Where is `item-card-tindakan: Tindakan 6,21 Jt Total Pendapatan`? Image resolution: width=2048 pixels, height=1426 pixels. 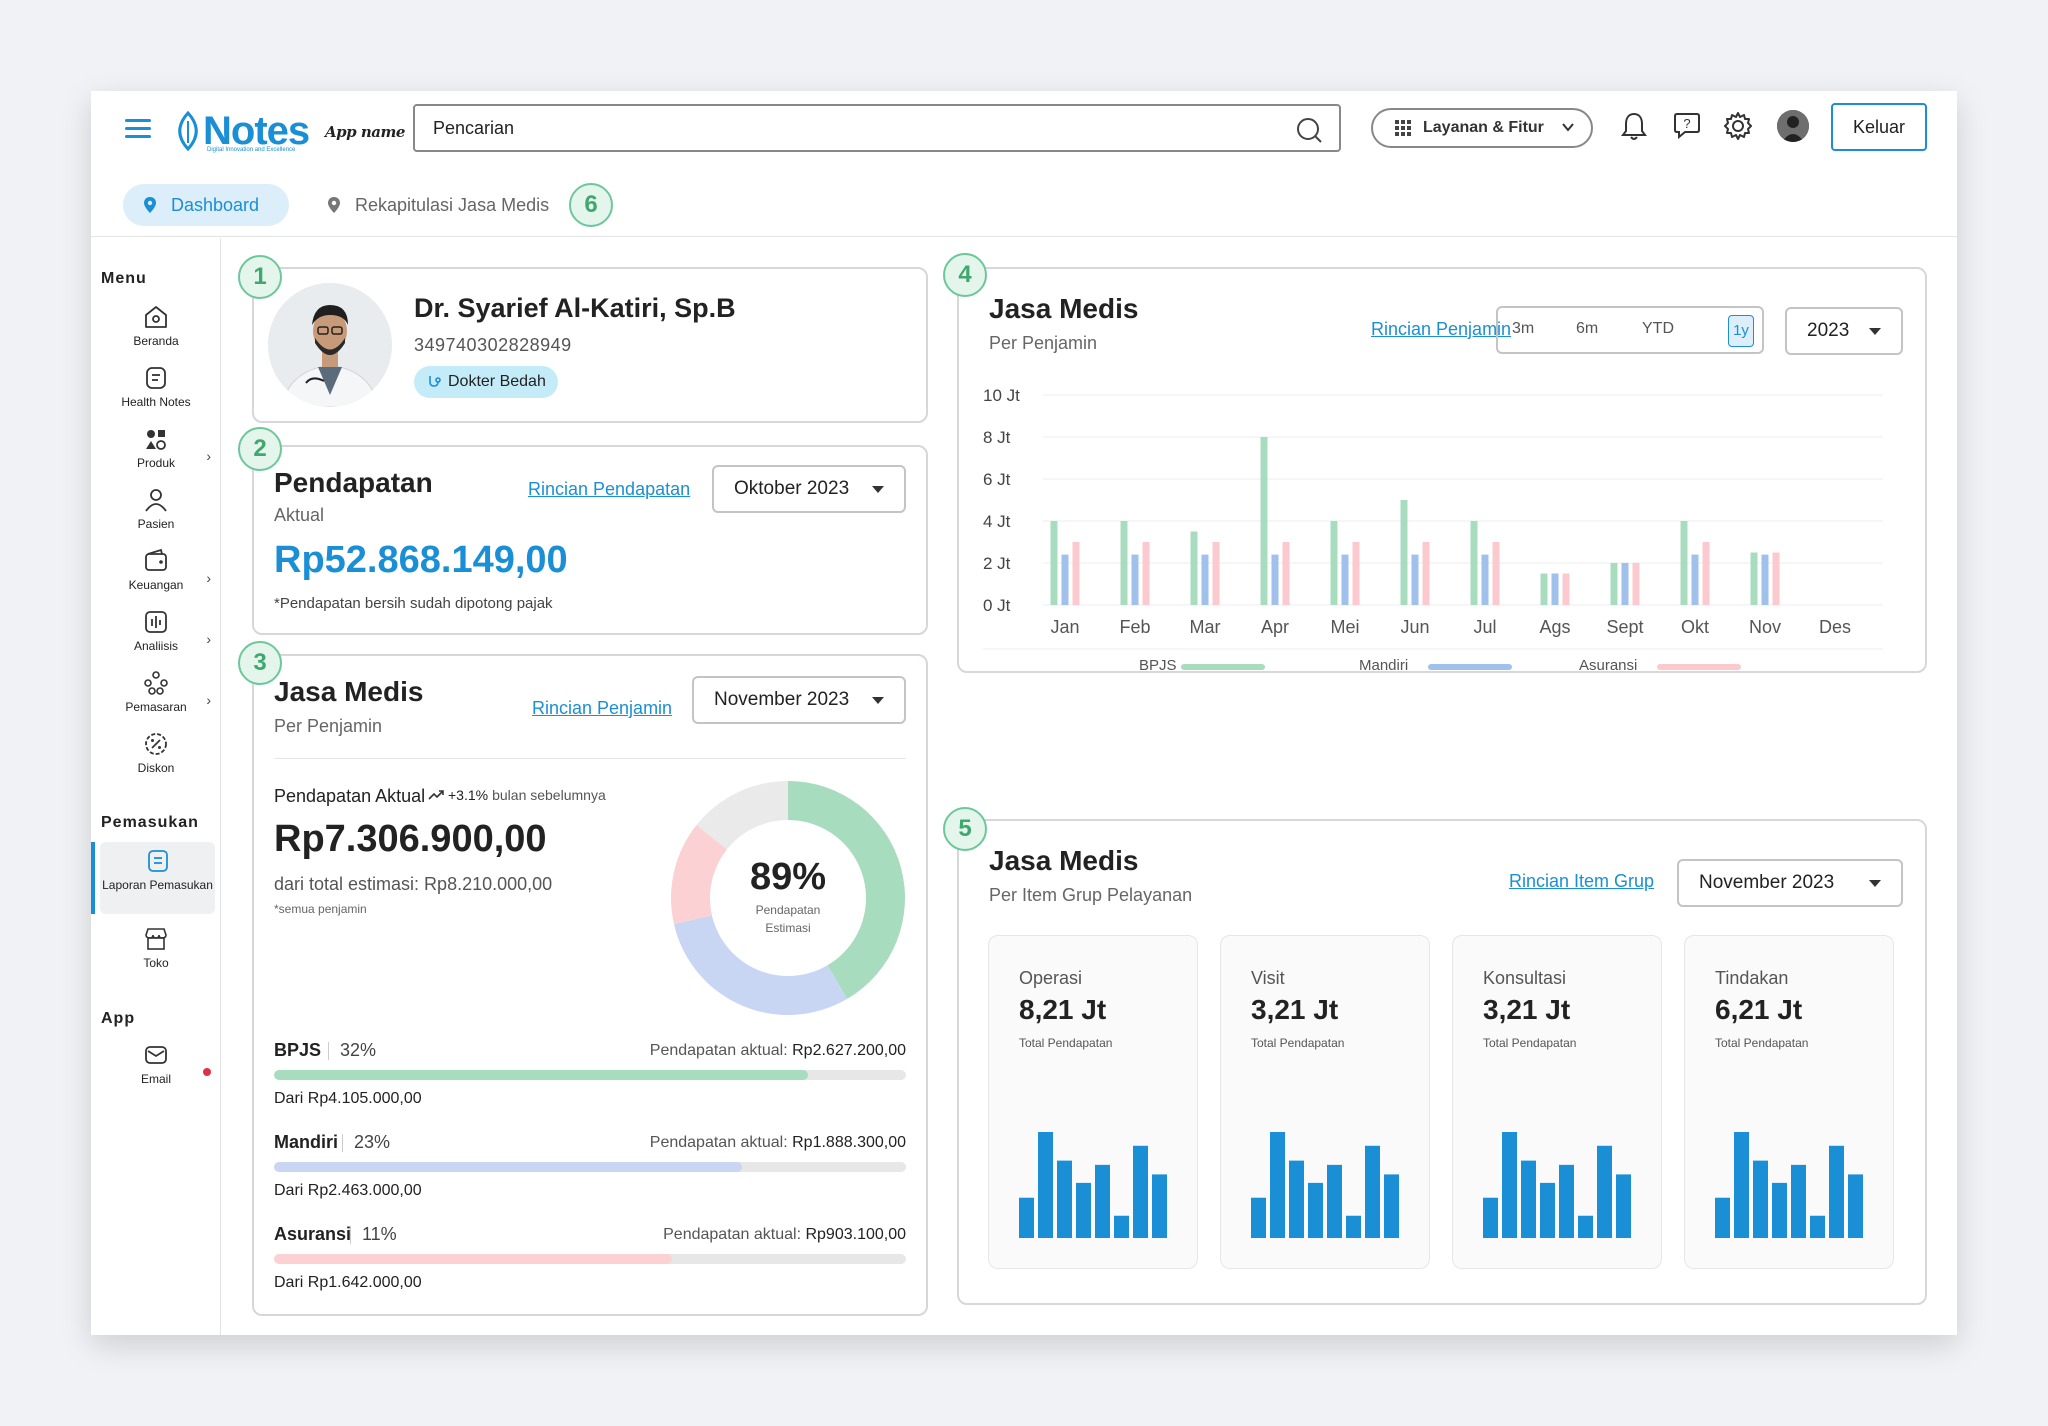
item-card-tindakan: Tindakan 6,21 Jt Total Pendapatan is located at coordinates (1789, 1102).